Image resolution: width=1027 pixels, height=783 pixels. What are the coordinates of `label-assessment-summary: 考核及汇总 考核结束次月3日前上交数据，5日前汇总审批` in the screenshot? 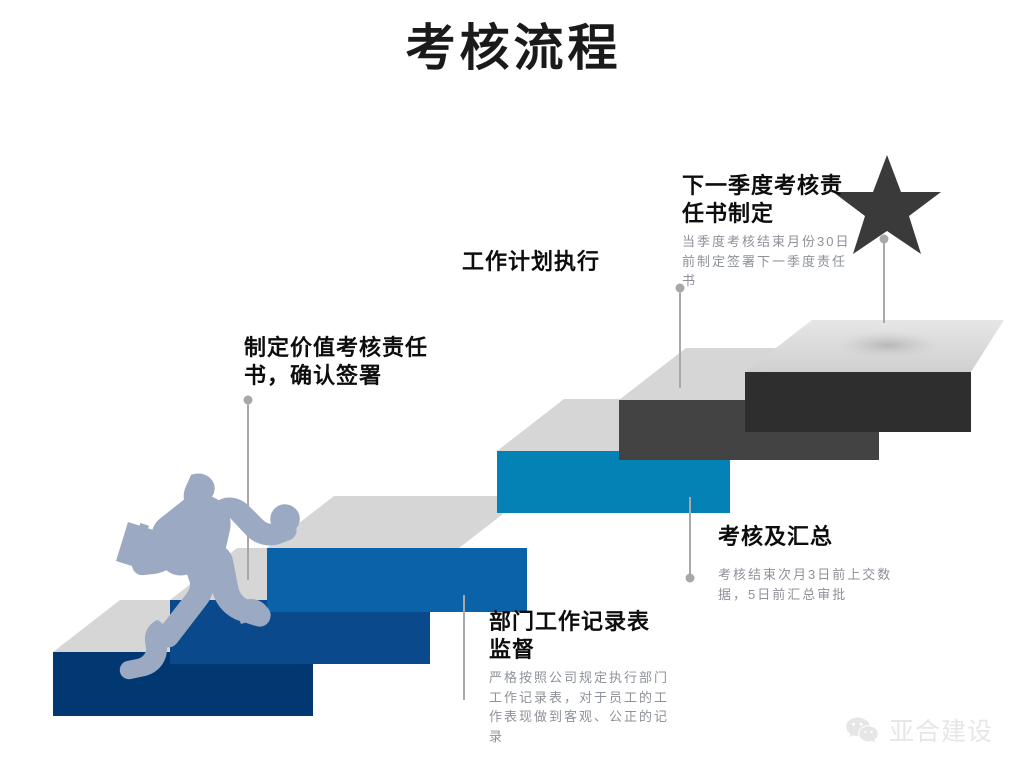 It's located at (805, 563).